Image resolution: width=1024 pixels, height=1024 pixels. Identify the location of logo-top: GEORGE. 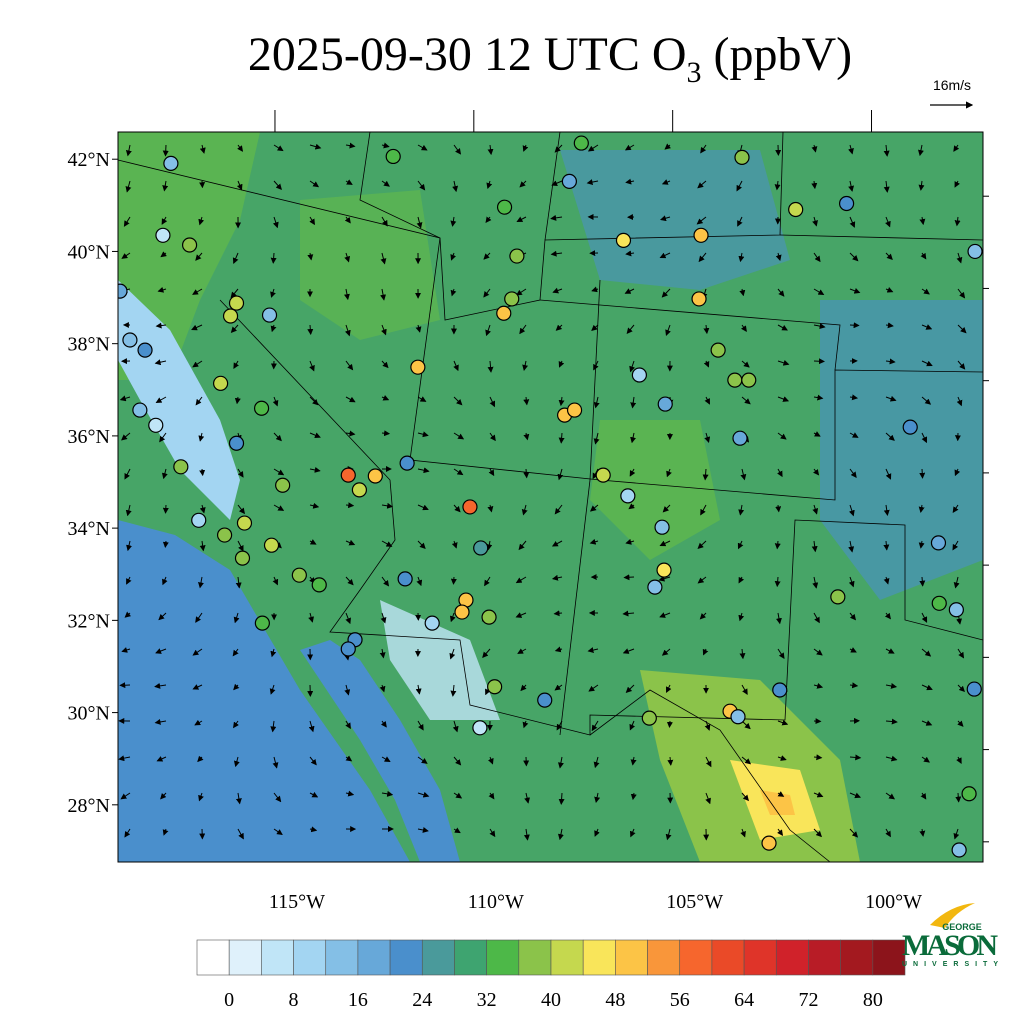
(962, 927).